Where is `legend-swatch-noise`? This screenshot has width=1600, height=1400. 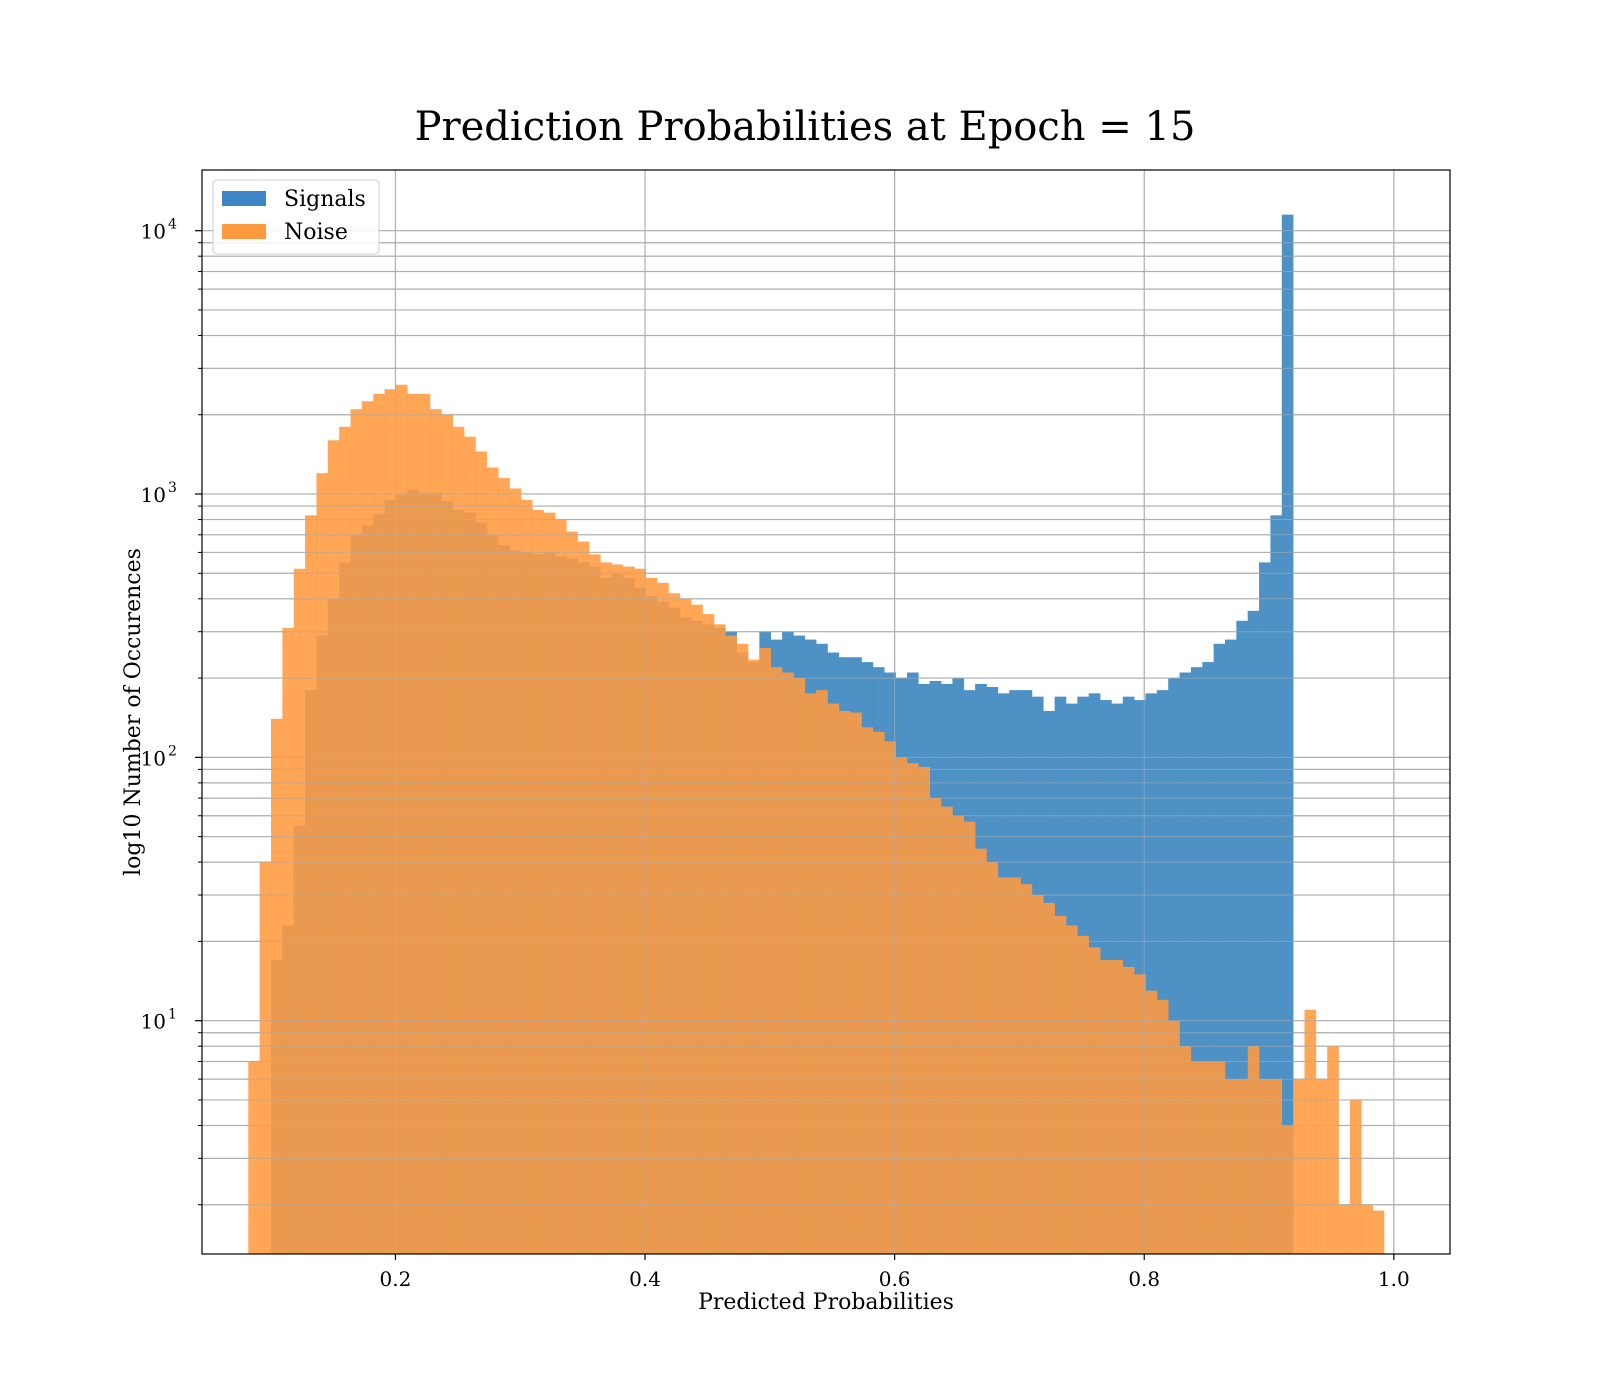
legend-swatch-noise is located at coordinates (244, 231).